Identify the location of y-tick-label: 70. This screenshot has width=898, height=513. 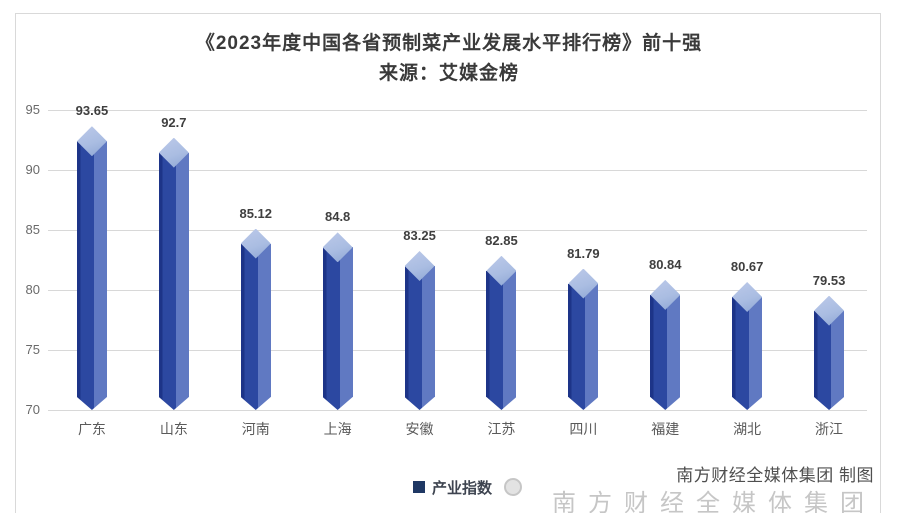
(32, 409).